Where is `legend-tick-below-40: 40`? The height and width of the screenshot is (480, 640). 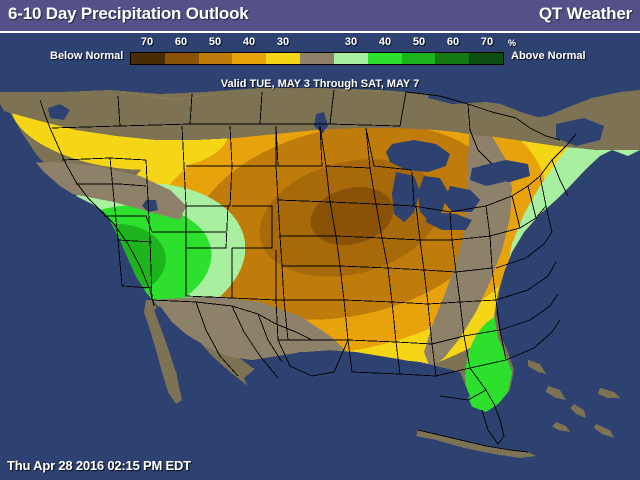
legend-tick-below-40: 40 is located at coordinates (249, 42).